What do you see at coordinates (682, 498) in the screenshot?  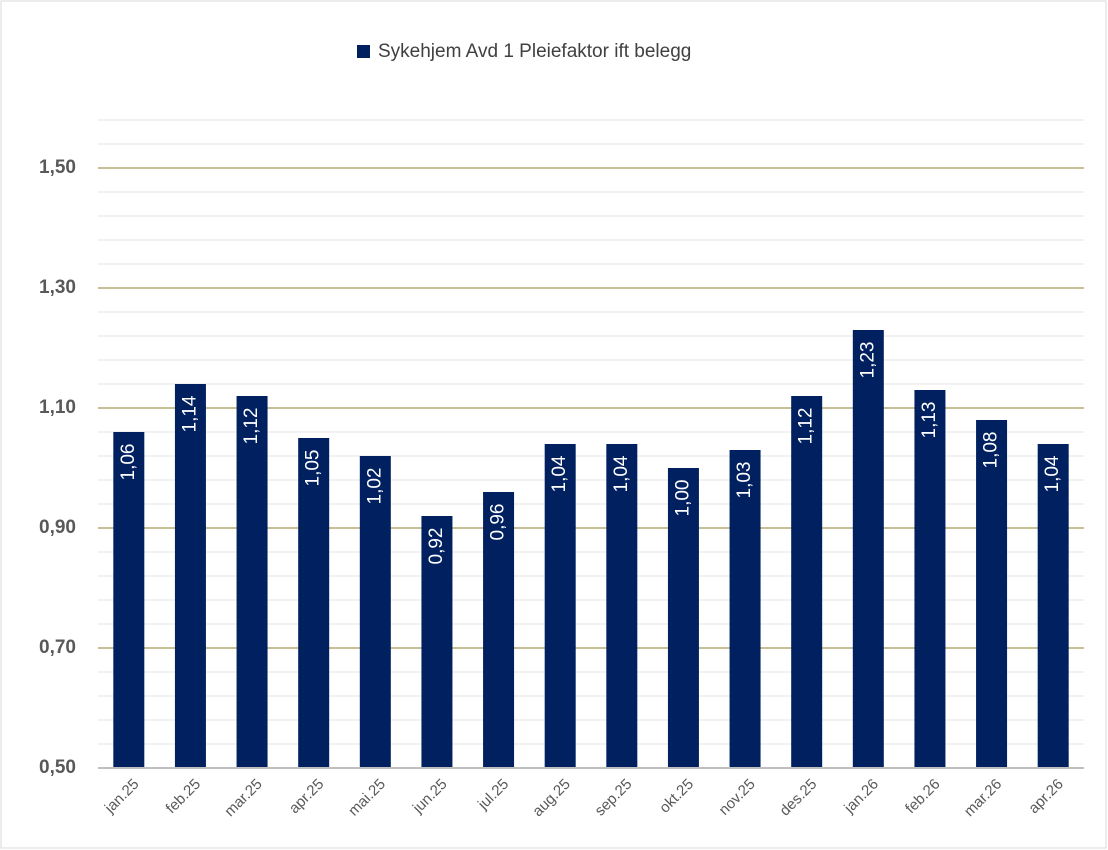 I see `data-label: 1,00` at bounding box center [682, 498].